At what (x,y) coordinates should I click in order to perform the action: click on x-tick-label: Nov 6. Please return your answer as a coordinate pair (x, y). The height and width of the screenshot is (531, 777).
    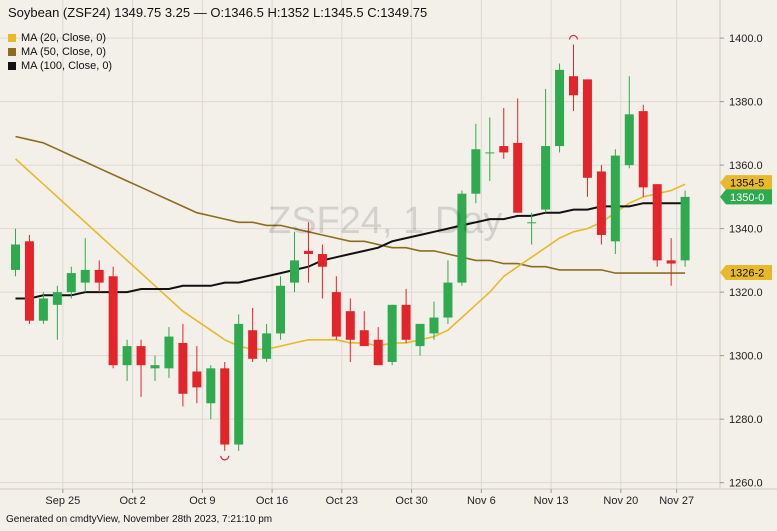
    Looking at the image, I should click on (481, 501).